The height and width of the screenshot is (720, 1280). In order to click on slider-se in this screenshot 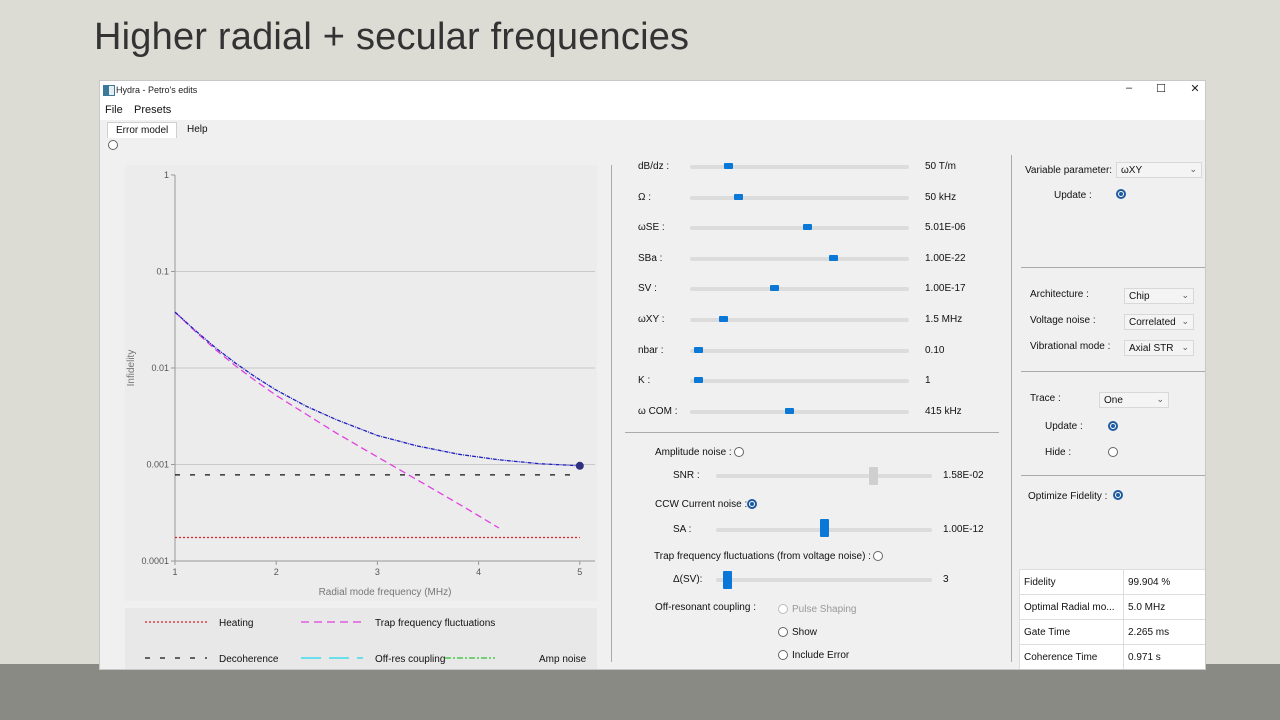, I will do `click(799, 228)`.